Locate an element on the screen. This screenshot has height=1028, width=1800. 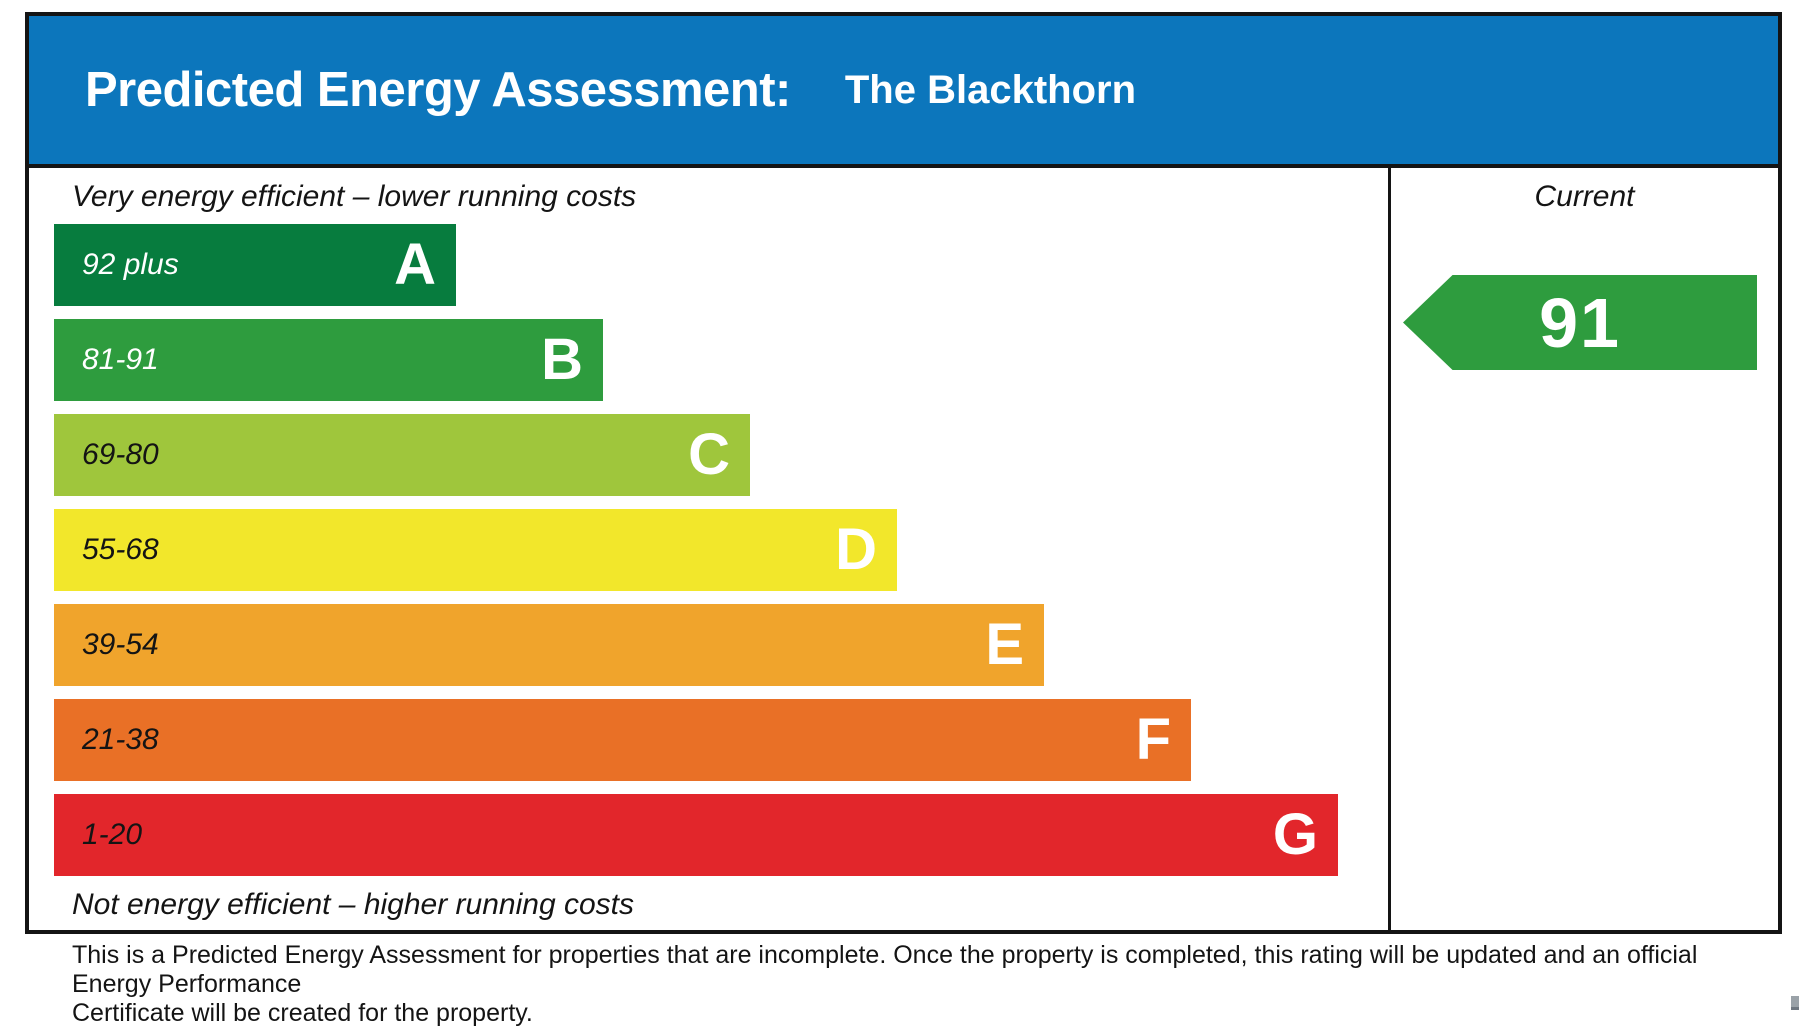
band-letter: G is located at coordinates (1295, 834).